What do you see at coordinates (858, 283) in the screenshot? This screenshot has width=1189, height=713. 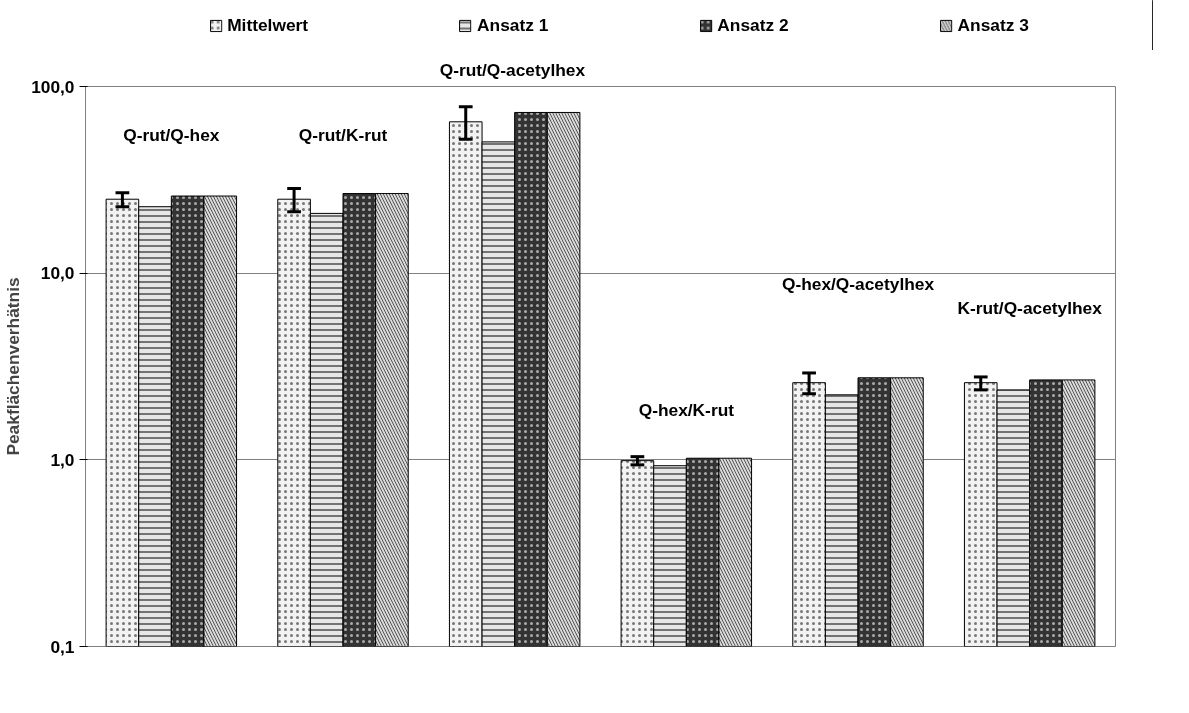 I see `annotation: Q-hex/Q-acetylhex` at bounding box center [858, 283].